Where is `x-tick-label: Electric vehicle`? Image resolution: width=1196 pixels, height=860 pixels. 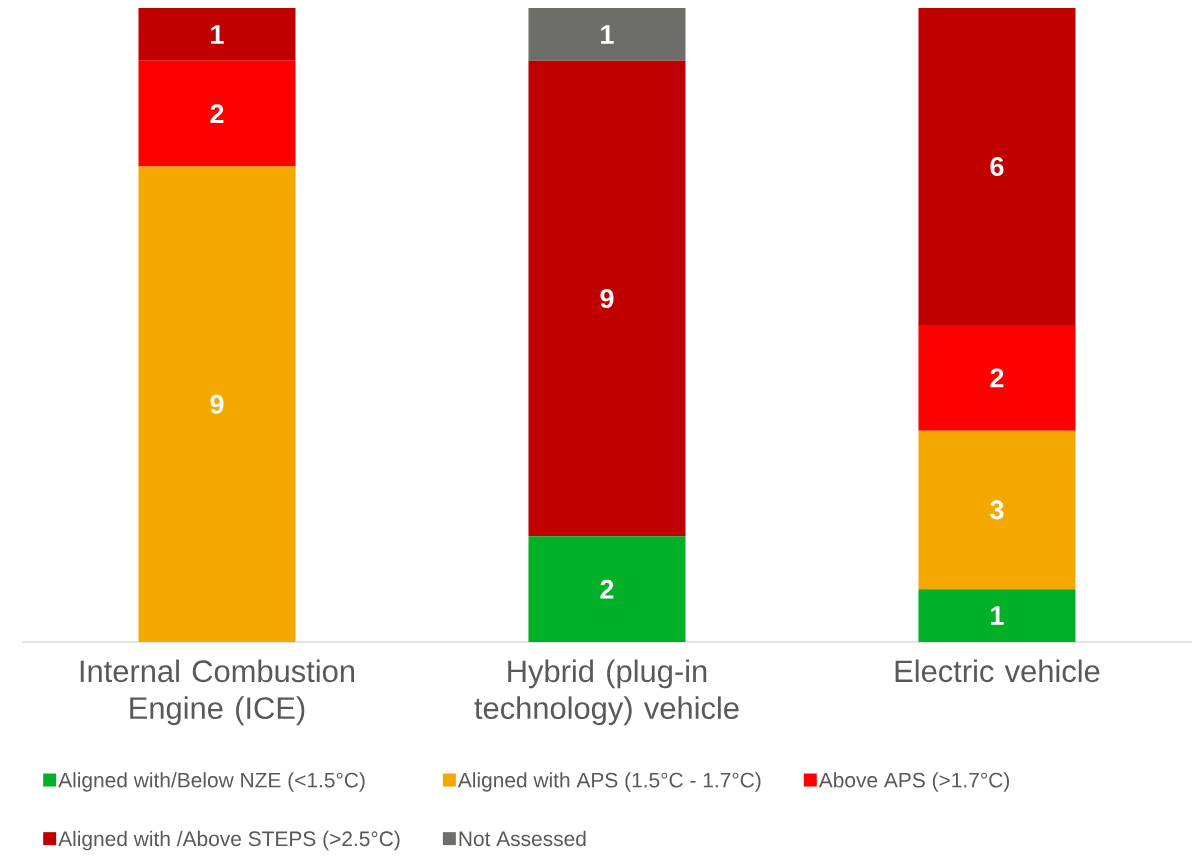 x-tick-label: Electric vehicle is located at coordinates (997, 671).